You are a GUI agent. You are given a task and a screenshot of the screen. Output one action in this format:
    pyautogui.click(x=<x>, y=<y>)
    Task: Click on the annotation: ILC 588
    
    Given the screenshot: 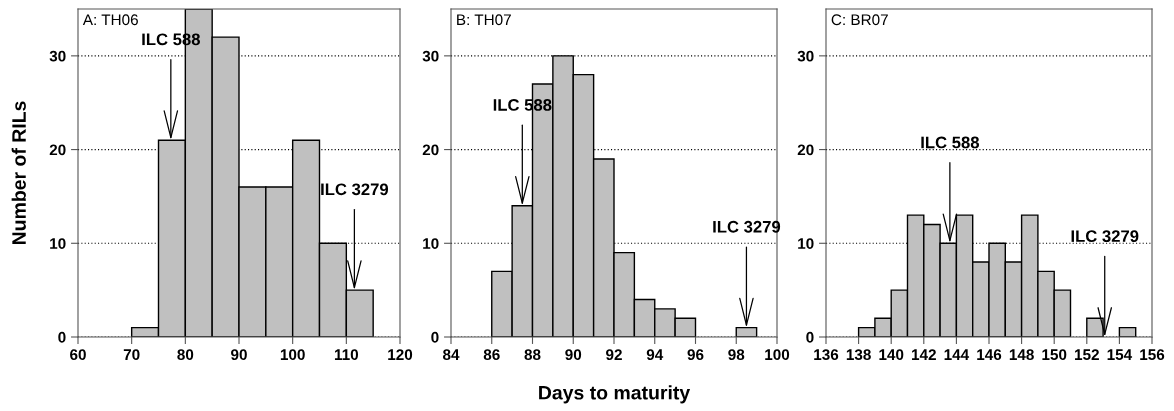 What is the action you would take?
    pyautogui.click(x=950, y=142)
    